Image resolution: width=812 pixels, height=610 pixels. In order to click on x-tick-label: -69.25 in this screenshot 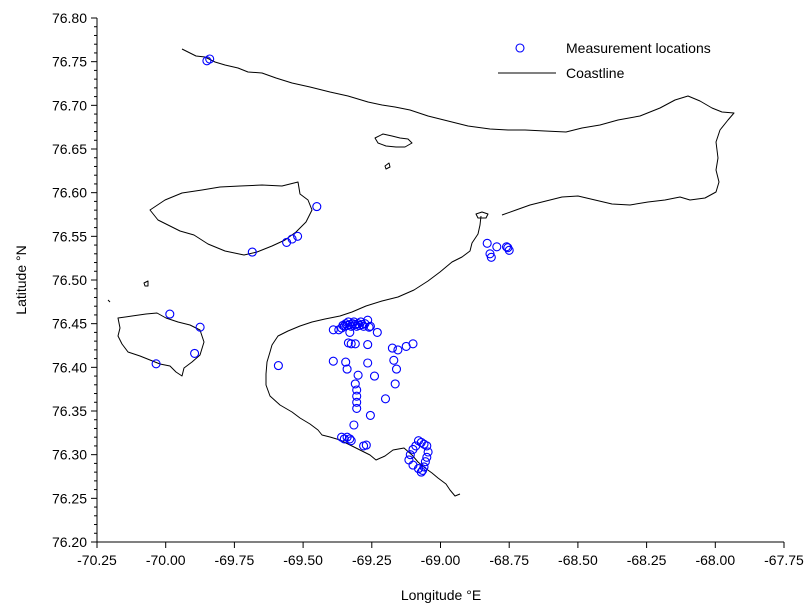, I will do `click(372, 560)`.